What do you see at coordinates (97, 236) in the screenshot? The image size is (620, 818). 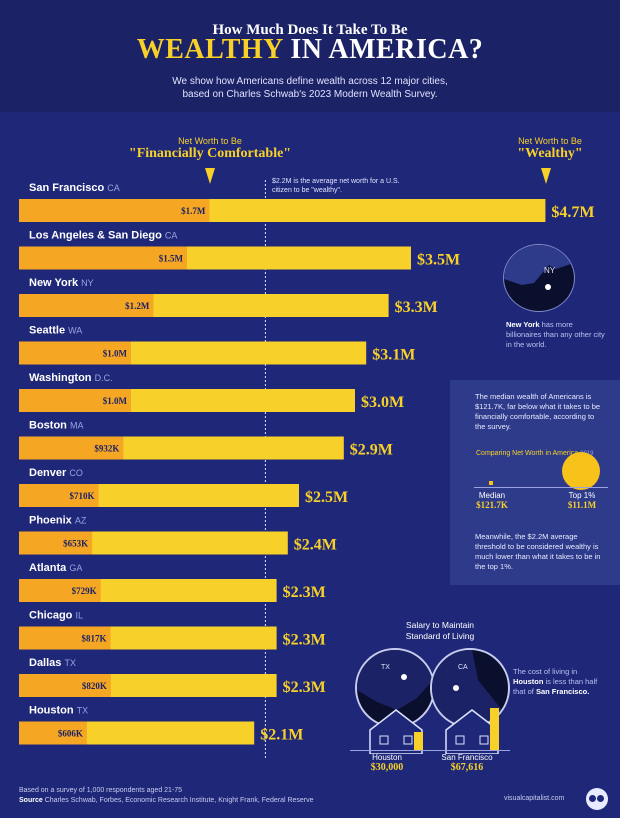 I see `city-name: Los Angeles & San Diego` at bounding box center [97, 236].